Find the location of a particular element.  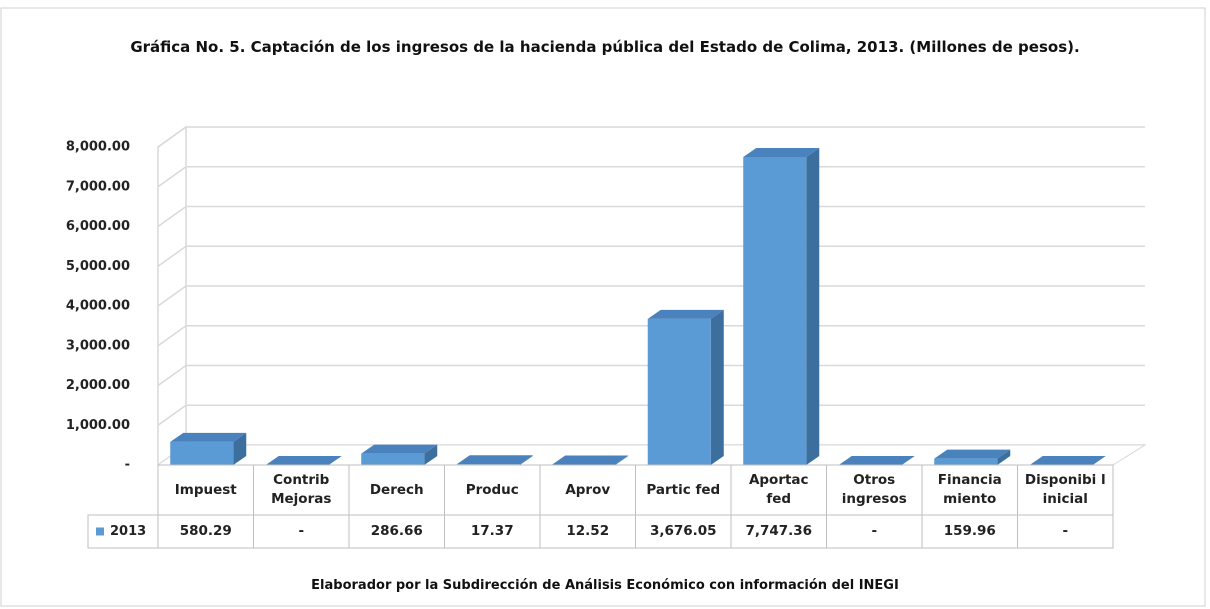

category-label: Contrib Mejoras is located at coordinates (301, 489).